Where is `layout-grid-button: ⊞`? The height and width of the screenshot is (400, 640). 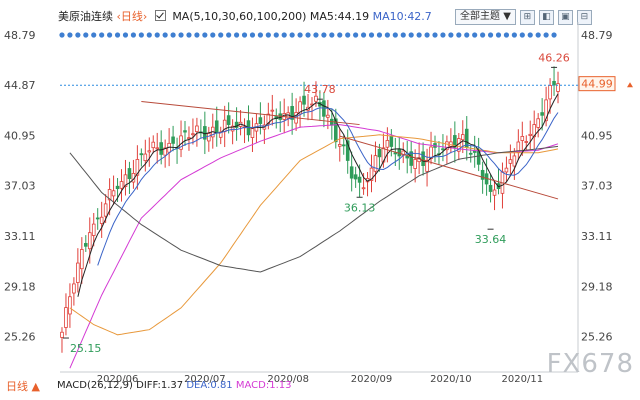
layout-grid-button: ⊞ is located at coordinates (527, 17).